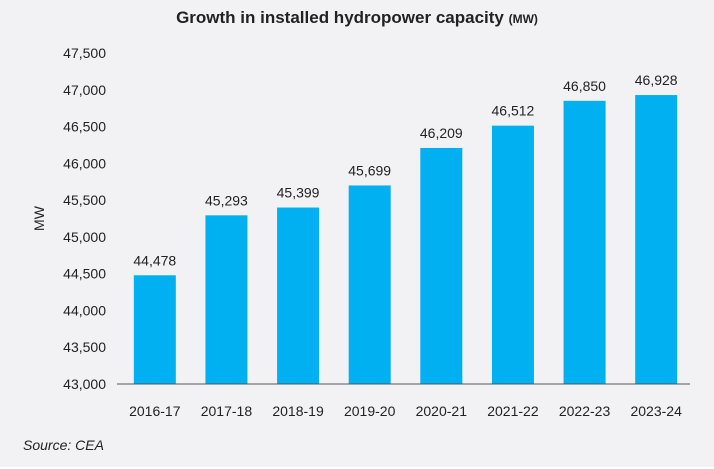 The image size is (714, 469). I want to click on y-axis-label: MW, so click(39, 218).